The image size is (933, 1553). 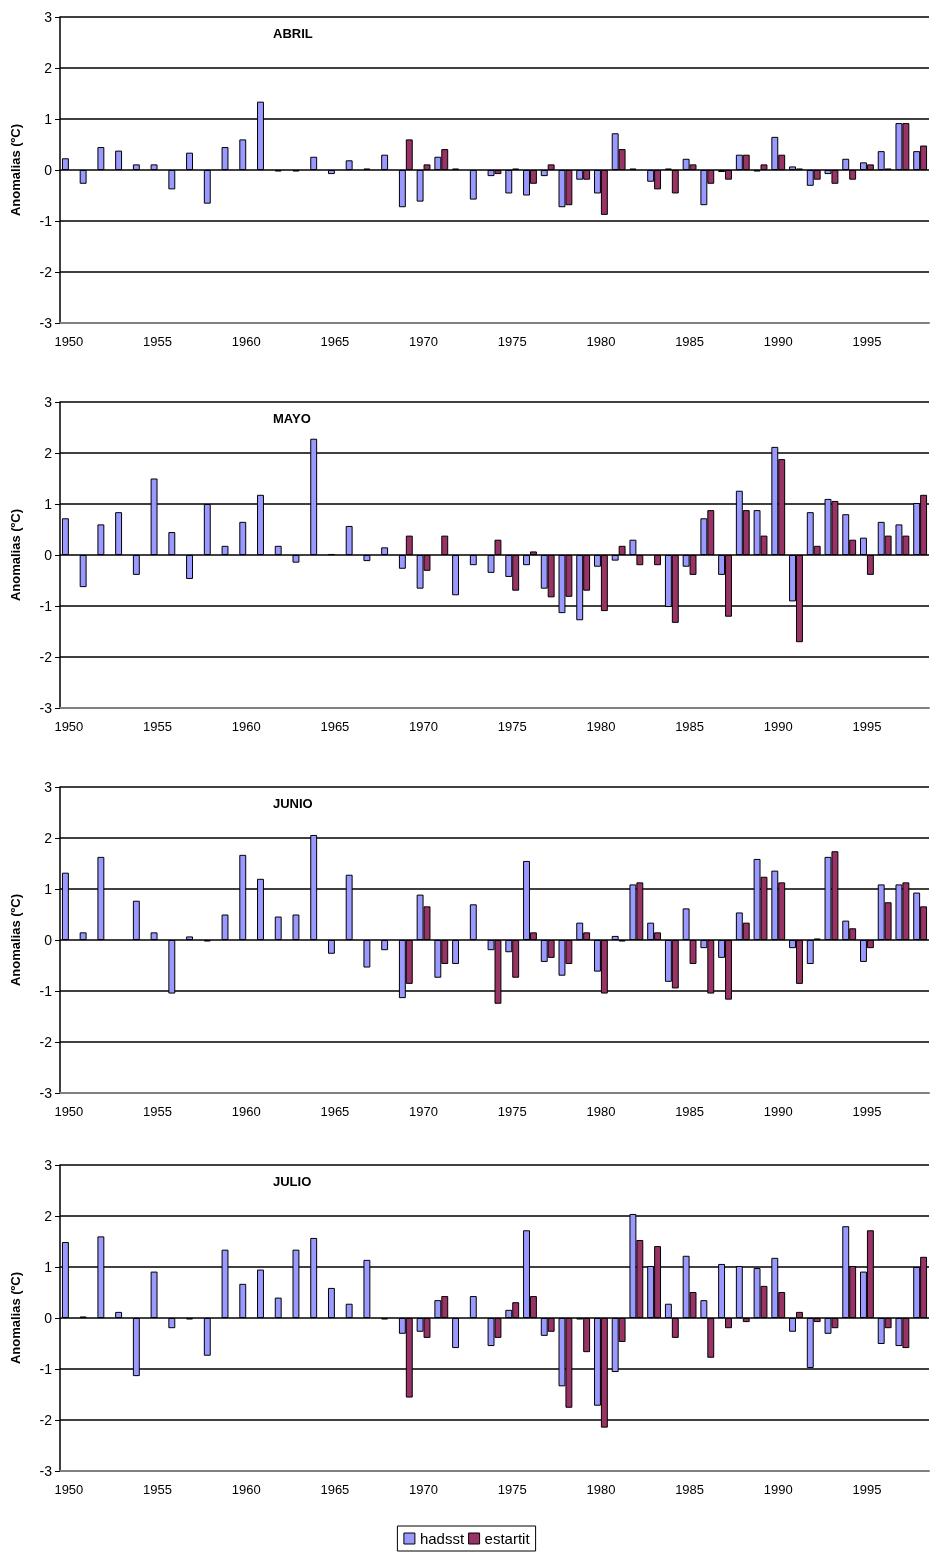 I want to click on text: JUNIO, so click(x=293, y=803).